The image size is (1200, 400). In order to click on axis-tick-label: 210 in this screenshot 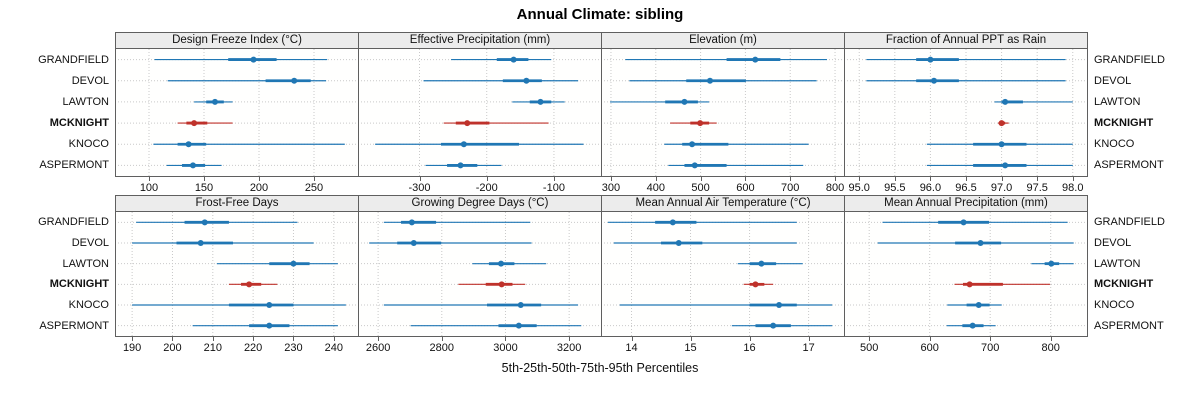, I will do `click(212, 348)`.